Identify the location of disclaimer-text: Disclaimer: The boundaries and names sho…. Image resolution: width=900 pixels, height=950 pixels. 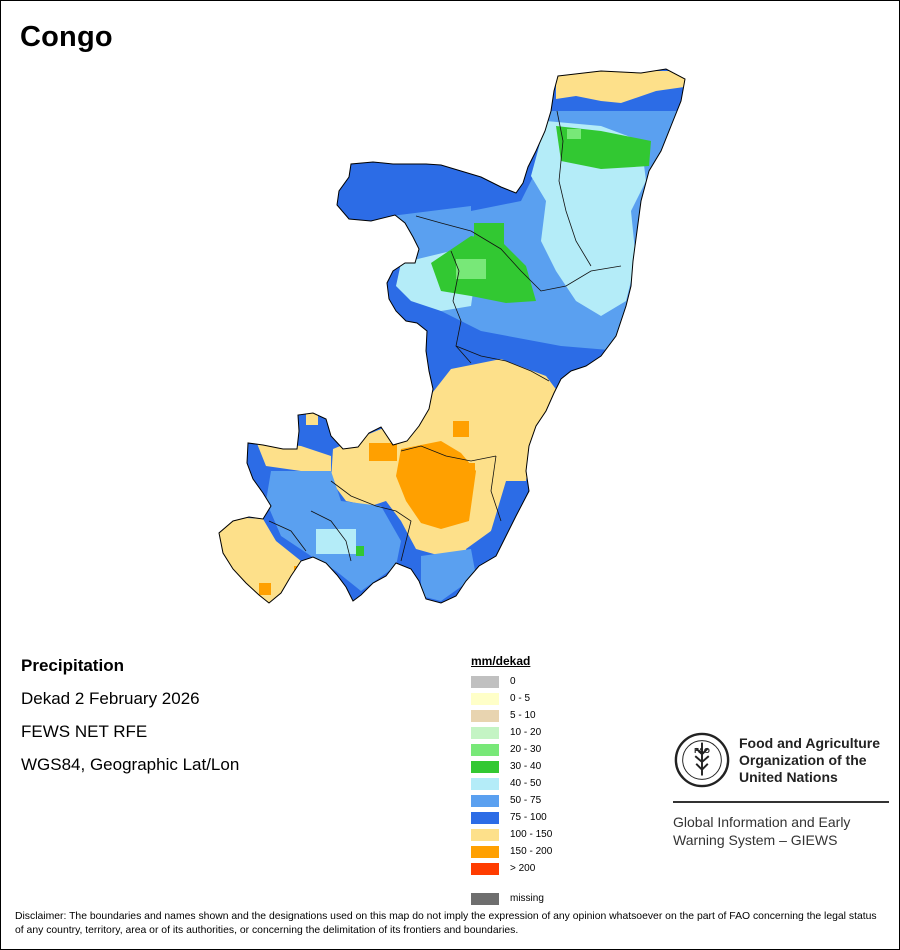
(446, 923).